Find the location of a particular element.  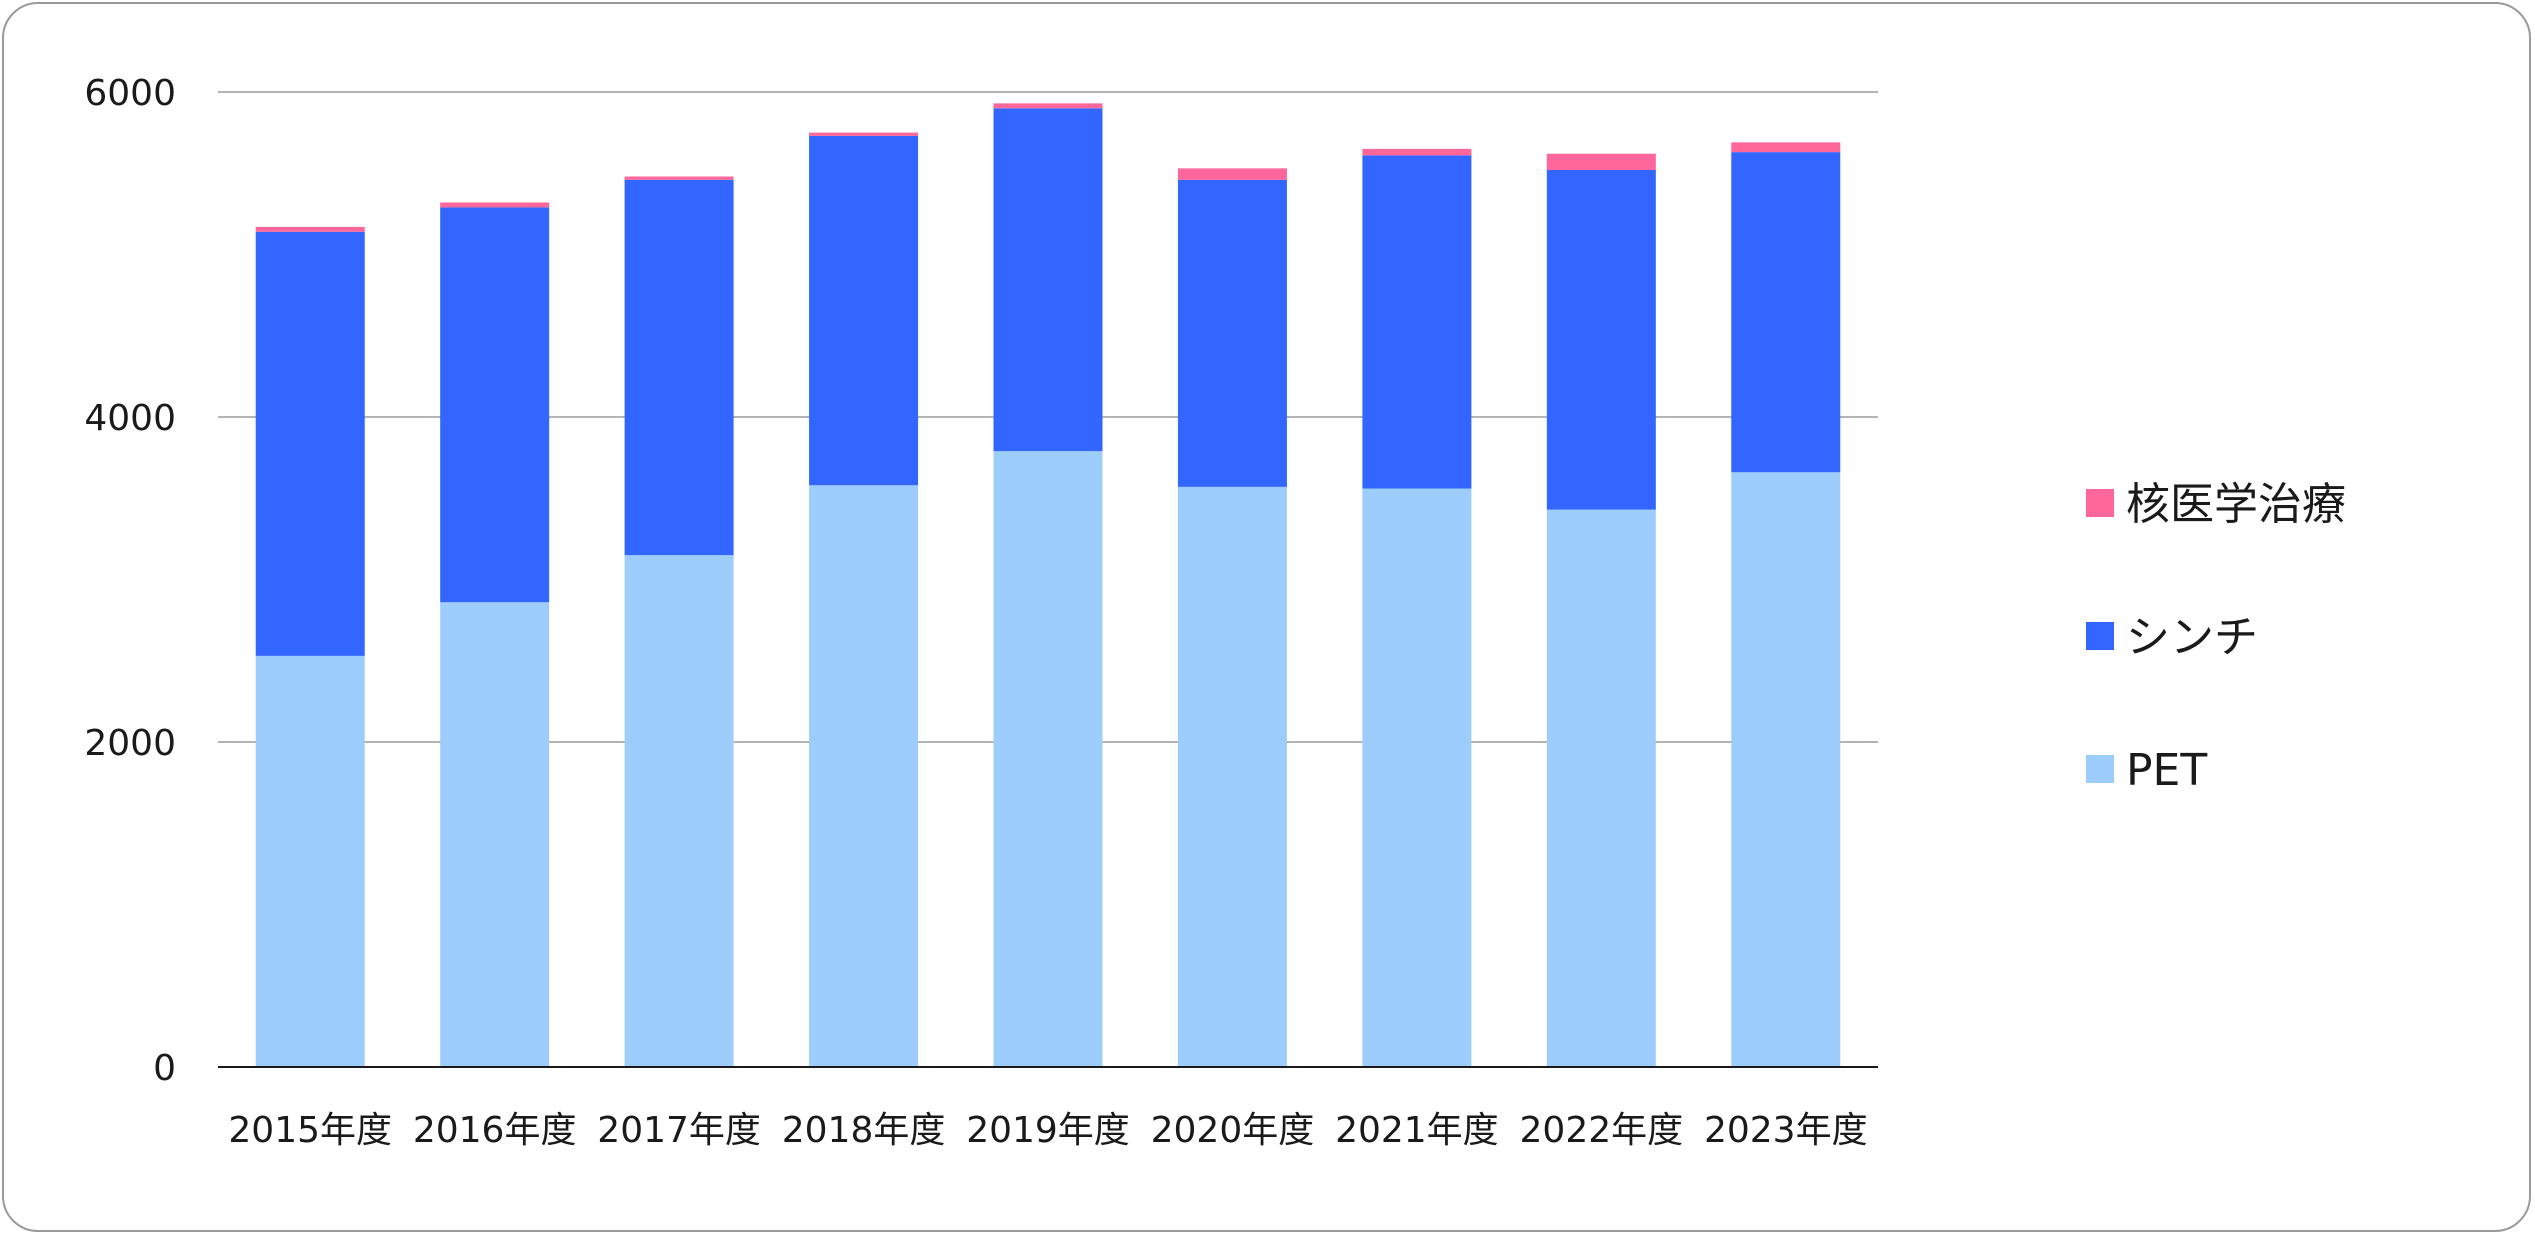

x-tick-label: 2023年度 is located at coordinates (1786, 1130).